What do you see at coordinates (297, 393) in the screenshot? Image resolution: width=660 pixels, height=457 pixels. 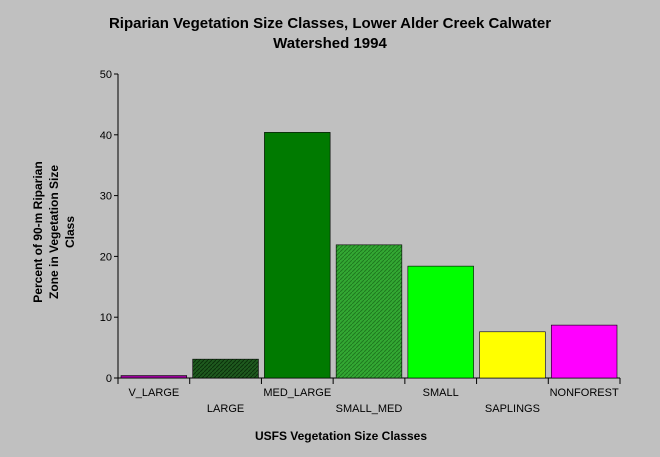 I see `x-tick-label: MED_LARGE` at bounding box center [297, 393].